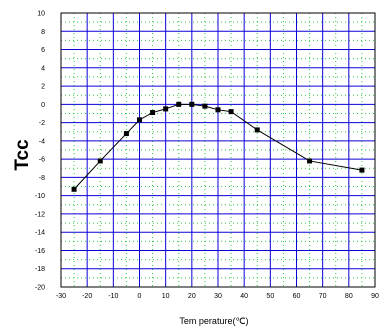 The height and width of the screenshot is (329, 382). What do you see at coordinates (192, 296) in the screenshot?
I see `x-tick-label: 20` at bounding box center [192, 296].